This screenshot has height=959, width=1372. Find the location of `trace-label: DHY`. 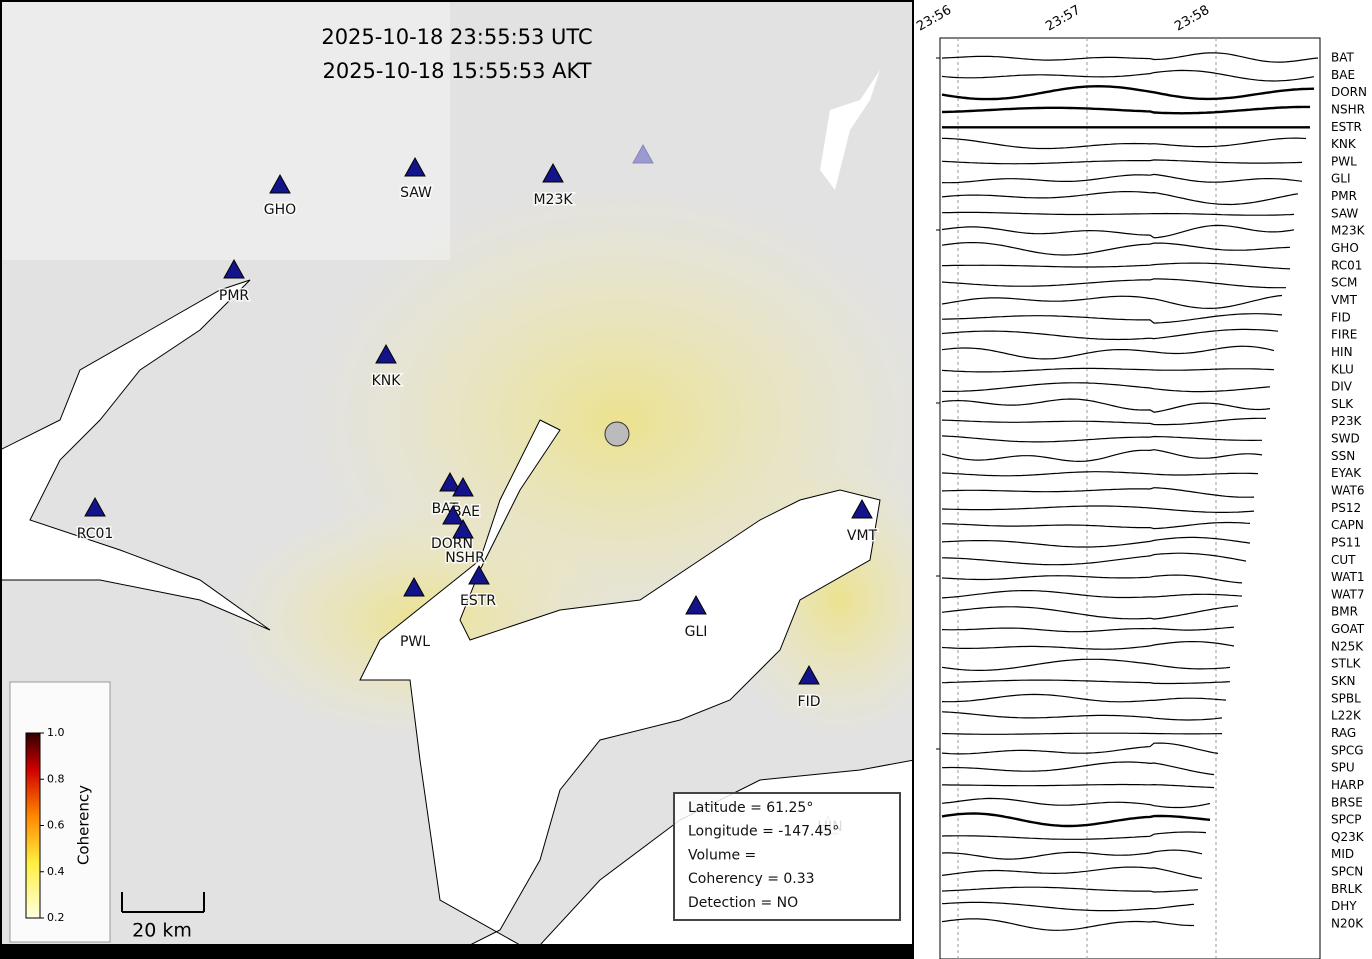

trace-label: DHY is located at coordinates (1344, 906).